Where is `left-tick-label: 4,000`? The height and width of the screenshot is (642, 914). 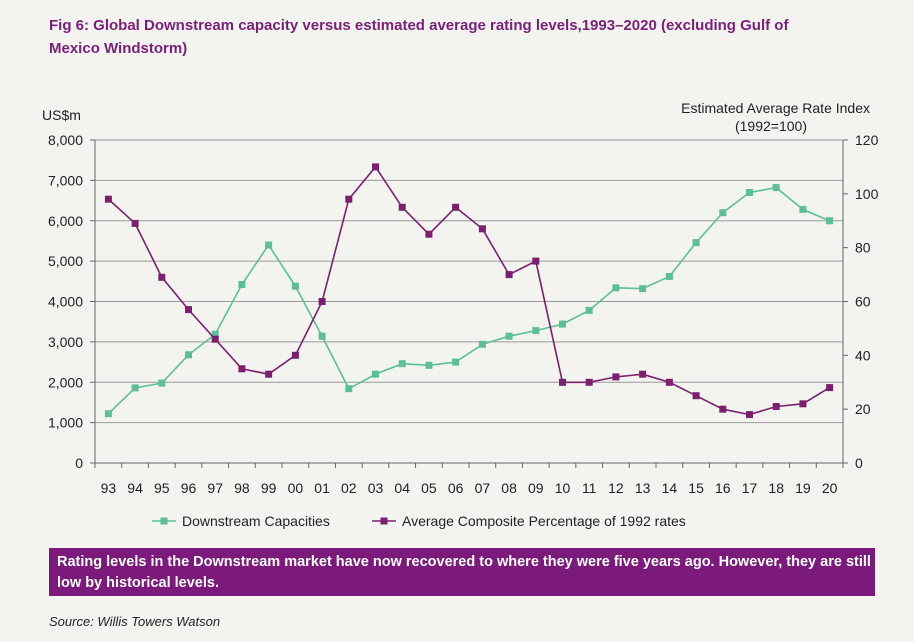 left-tick-label: 4,000 is located at coordinates (65, 302).